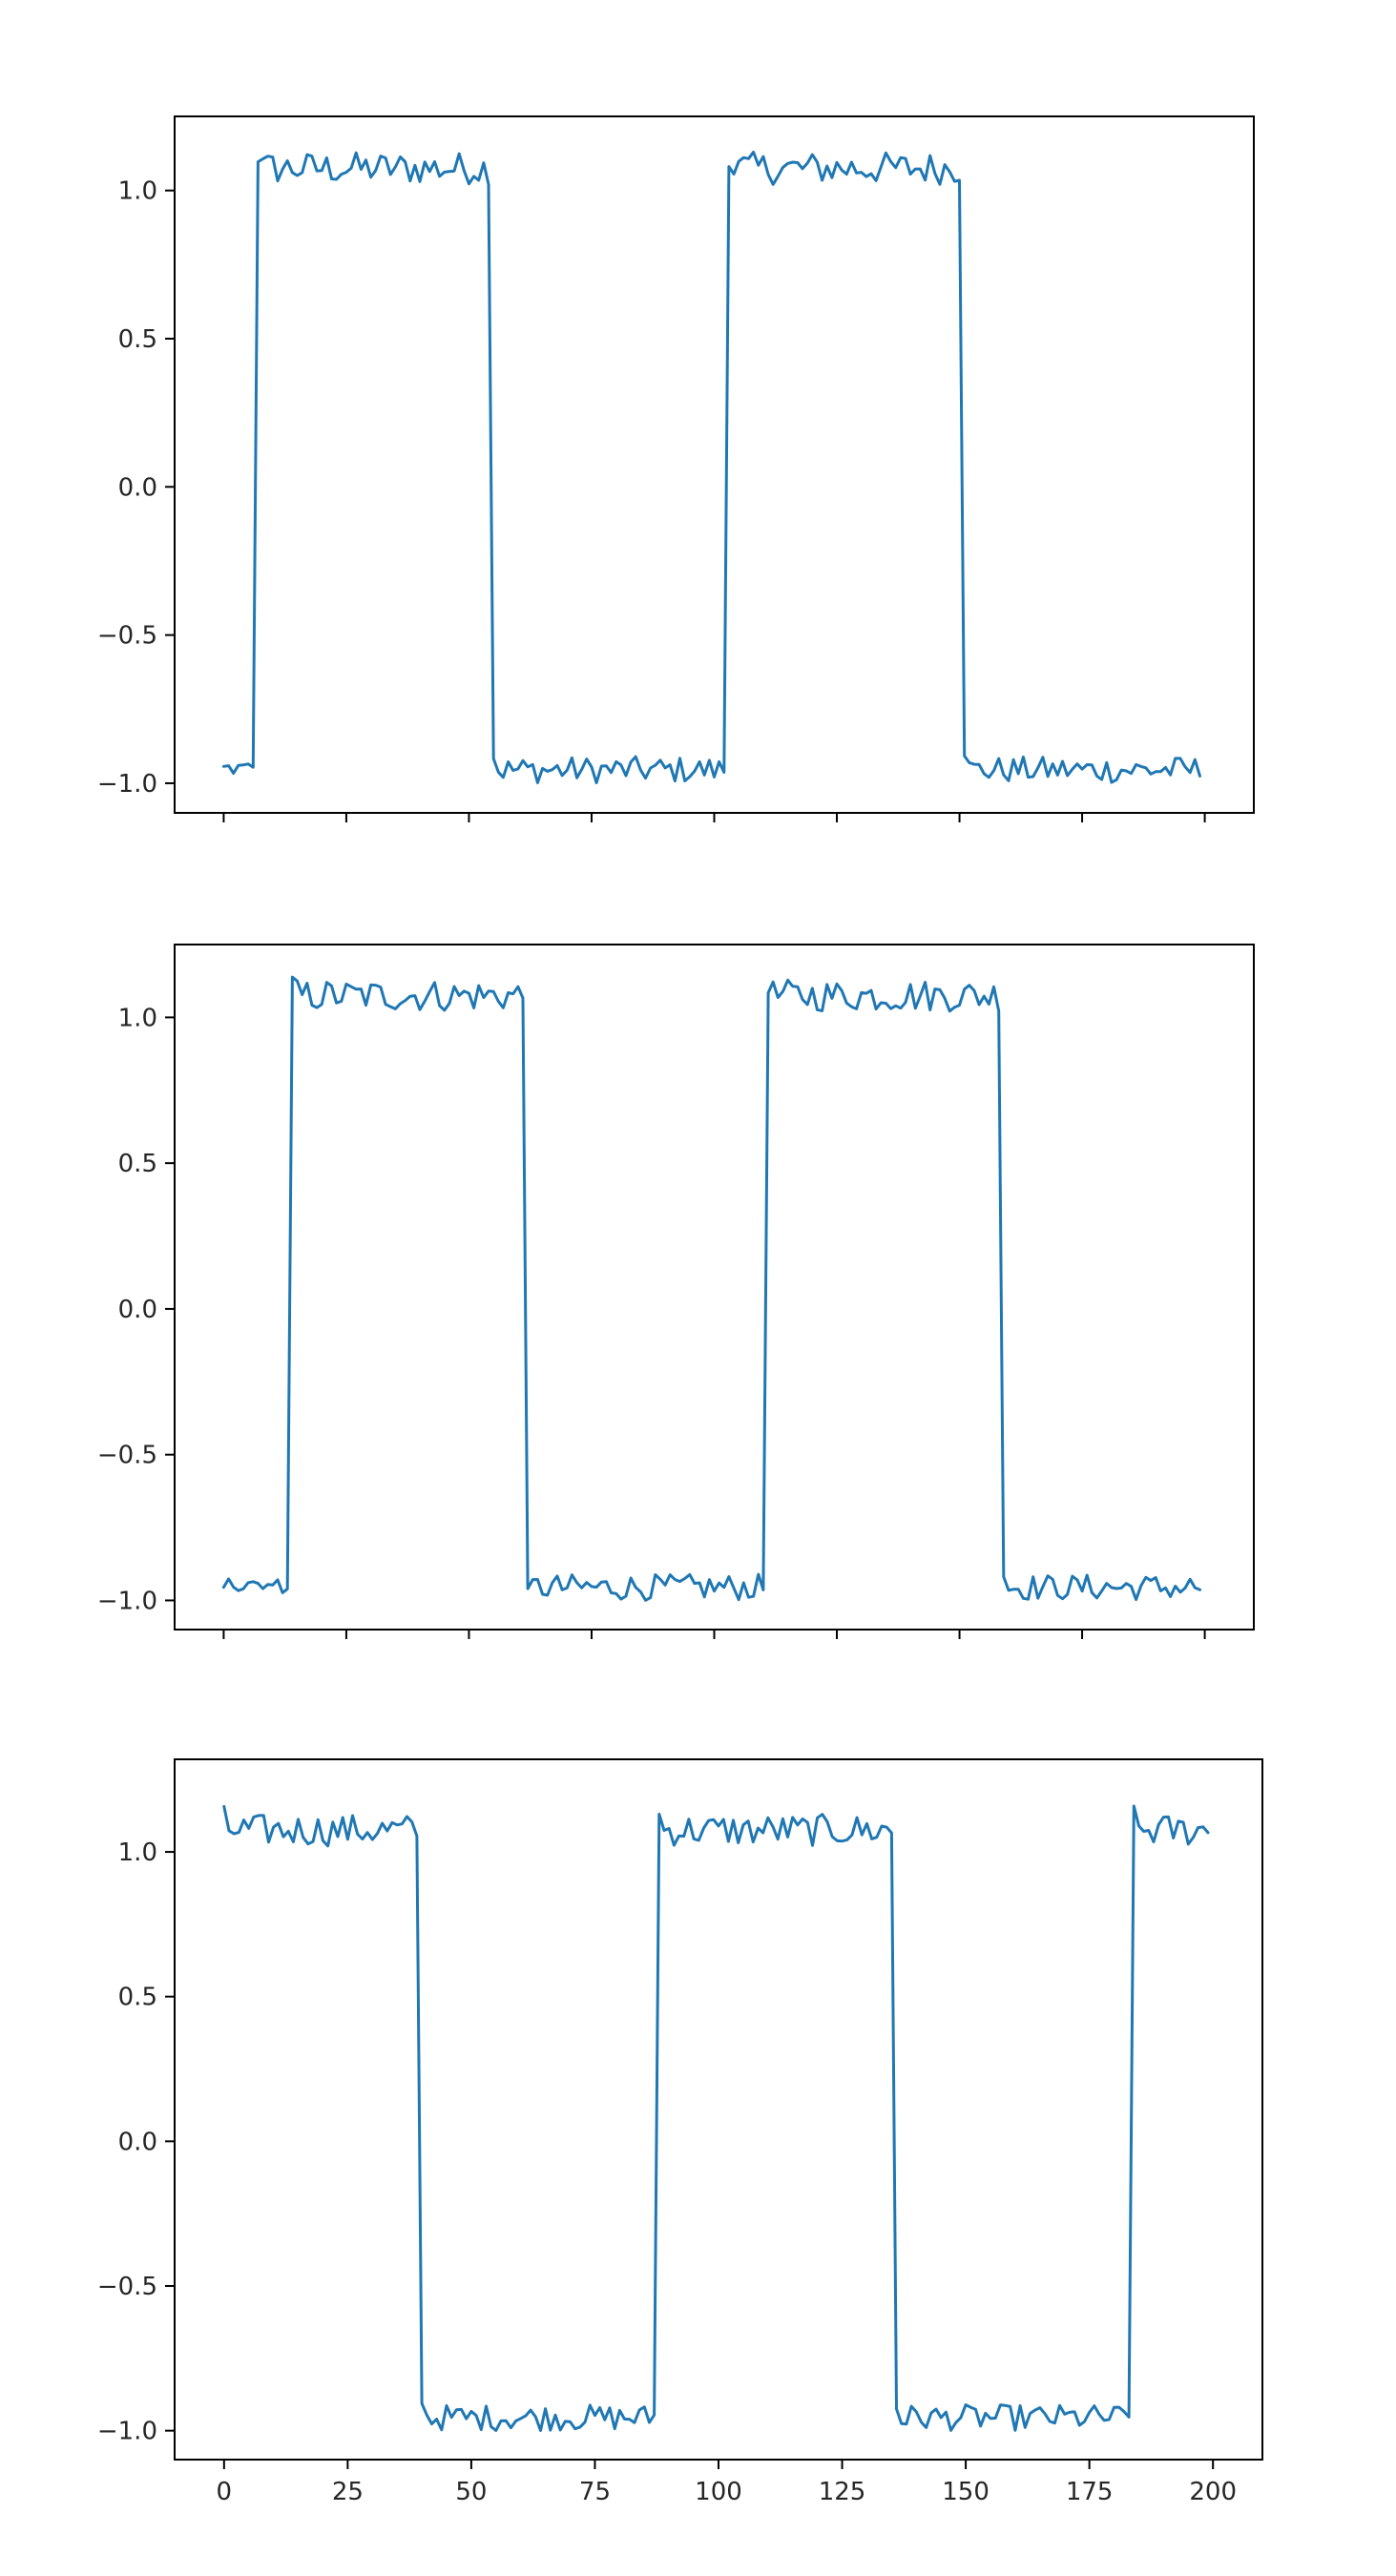 The image size is (1396, 2576). I want to click on x-tick-label: 175, so click(1090, 2492).